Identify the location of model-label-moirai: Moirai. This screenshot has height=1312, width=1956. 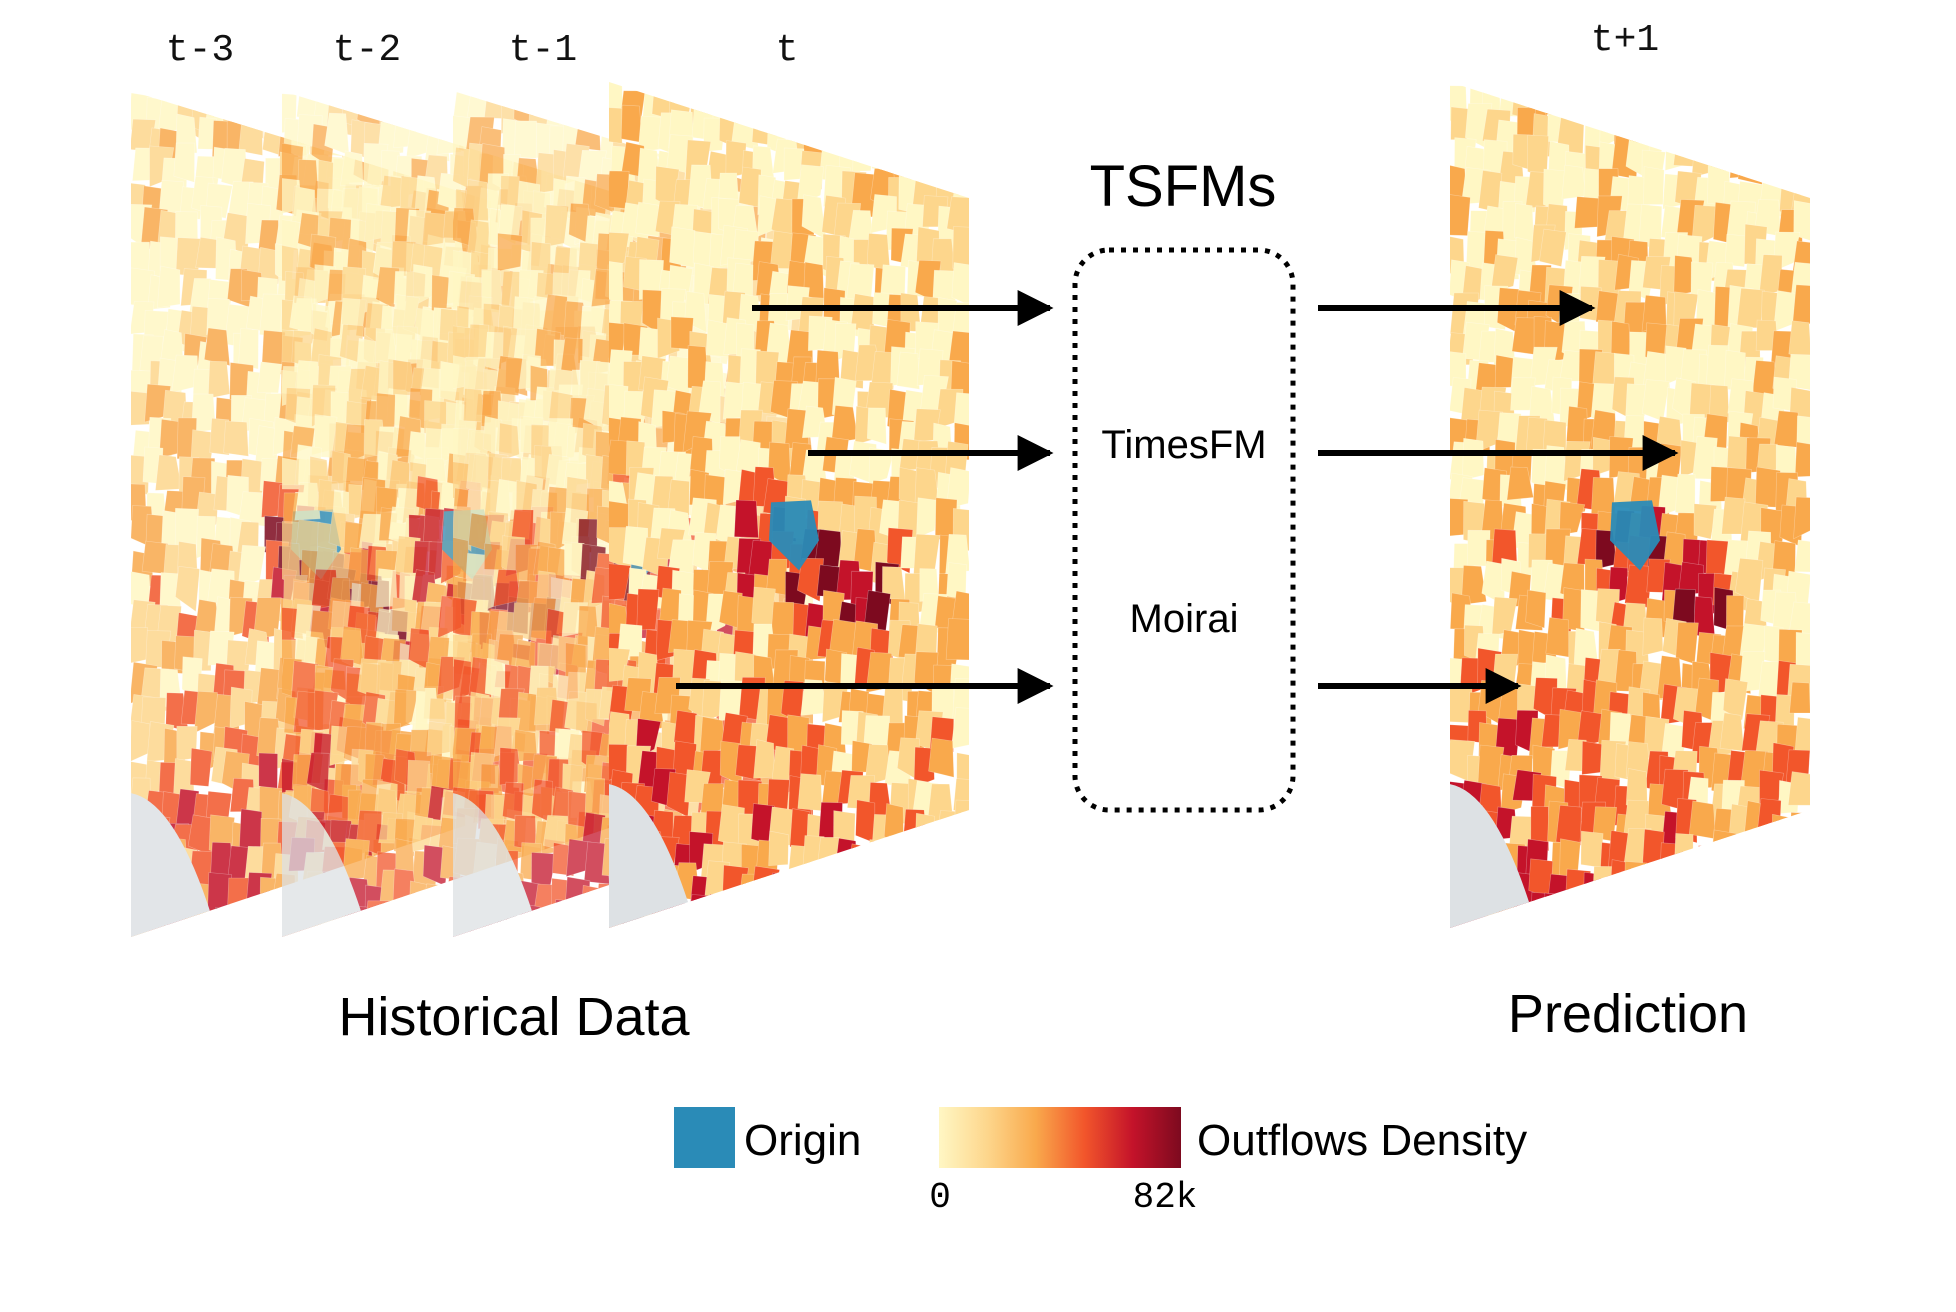
(1184, 619).